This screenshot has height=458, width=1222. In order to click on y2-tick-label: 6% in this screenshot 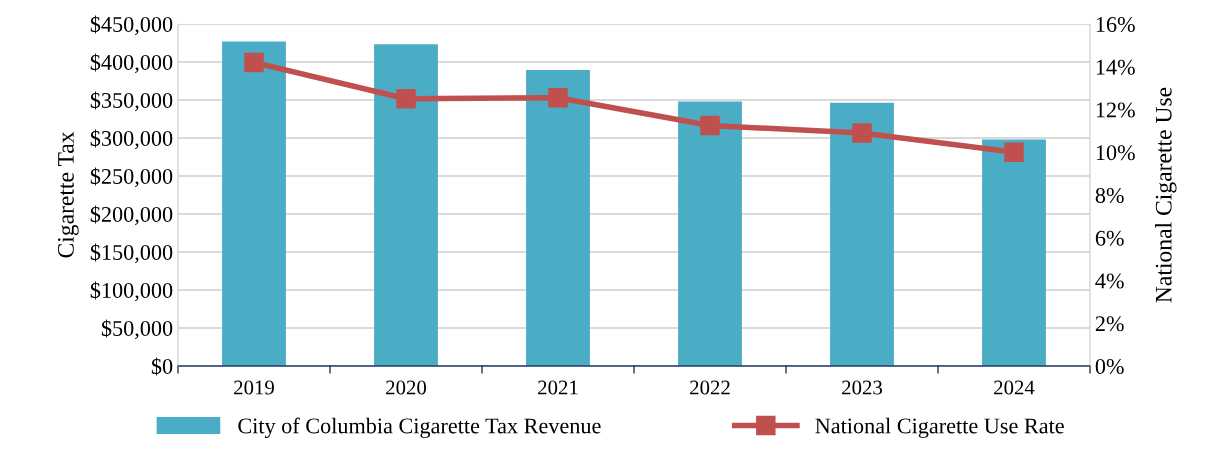, I will do `click(1109, 238)`.